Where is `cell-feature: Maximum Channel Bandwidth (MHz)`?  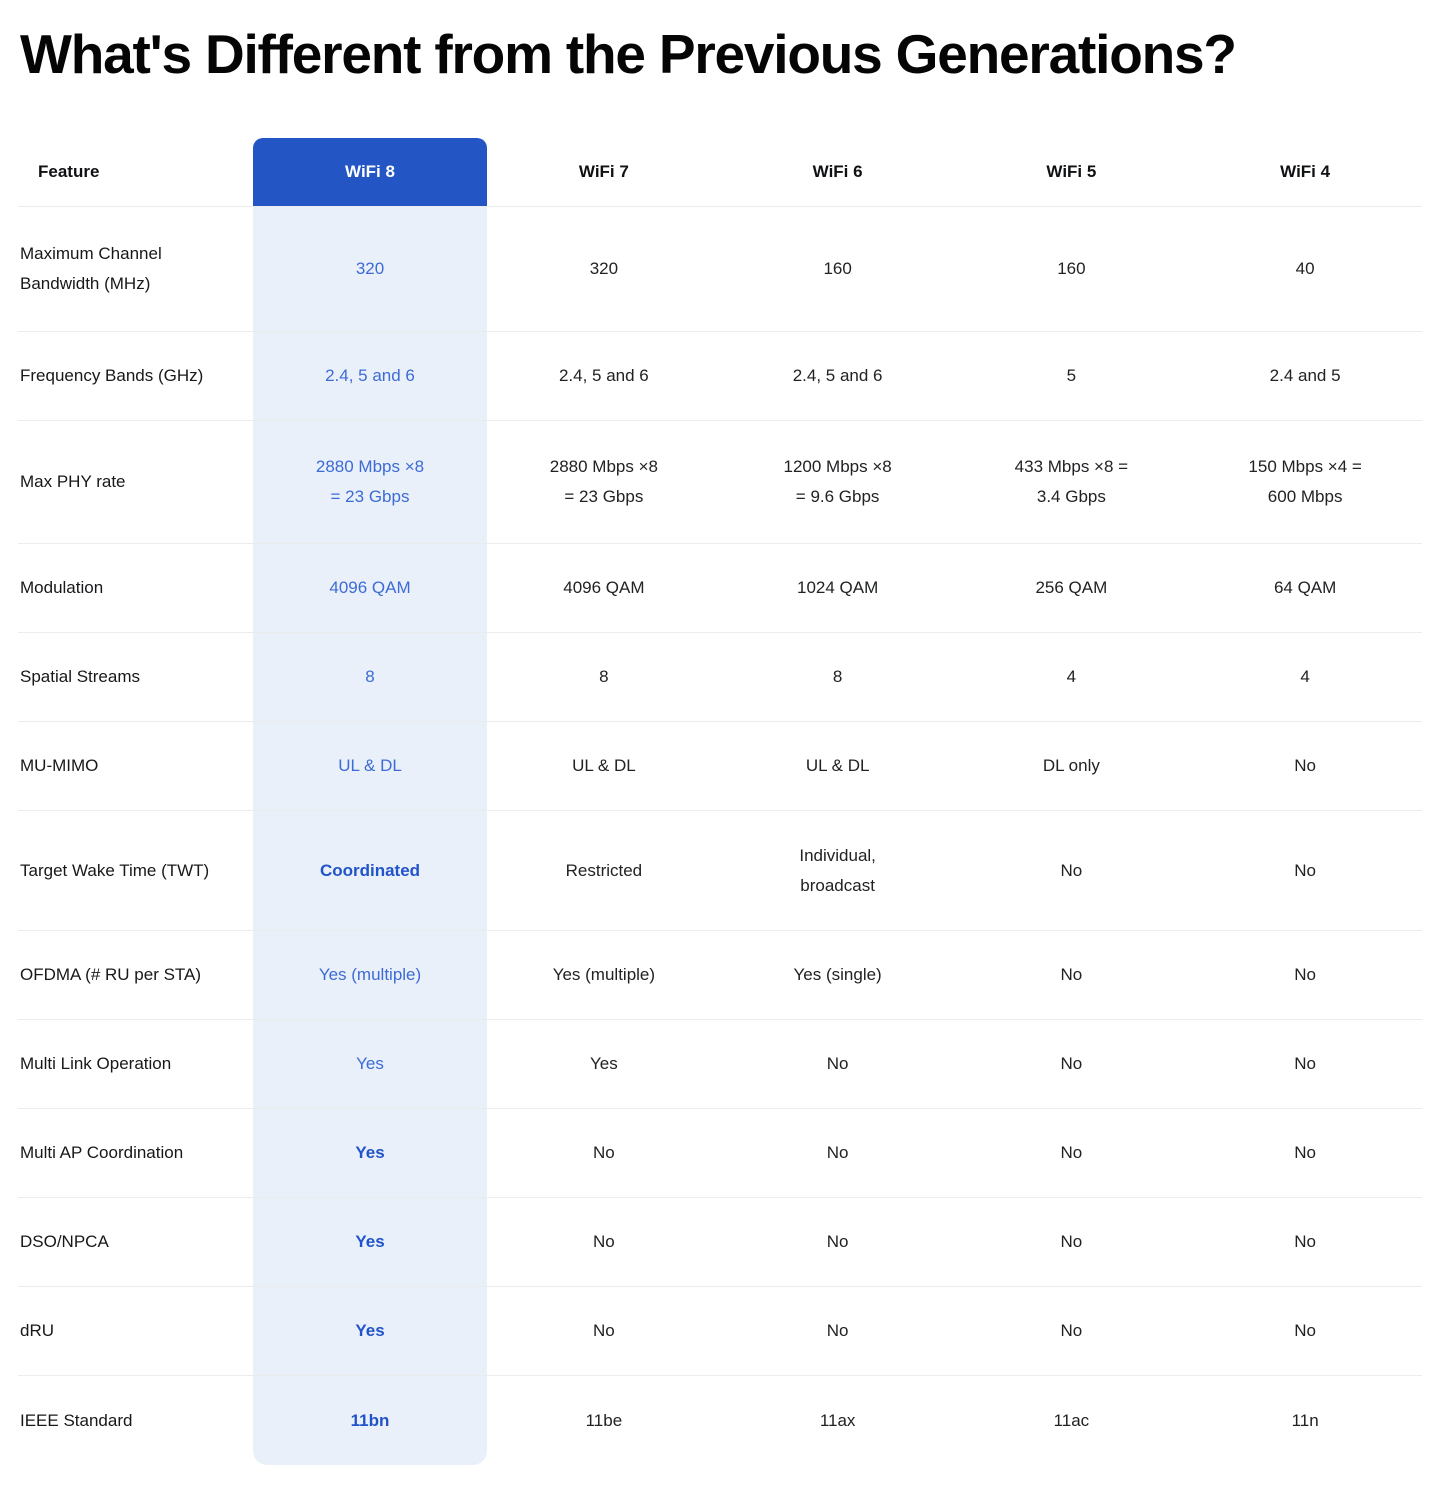
cell-feature: Maximum Channel Bandwidth (MHz) is located at coordinates (91, 268).